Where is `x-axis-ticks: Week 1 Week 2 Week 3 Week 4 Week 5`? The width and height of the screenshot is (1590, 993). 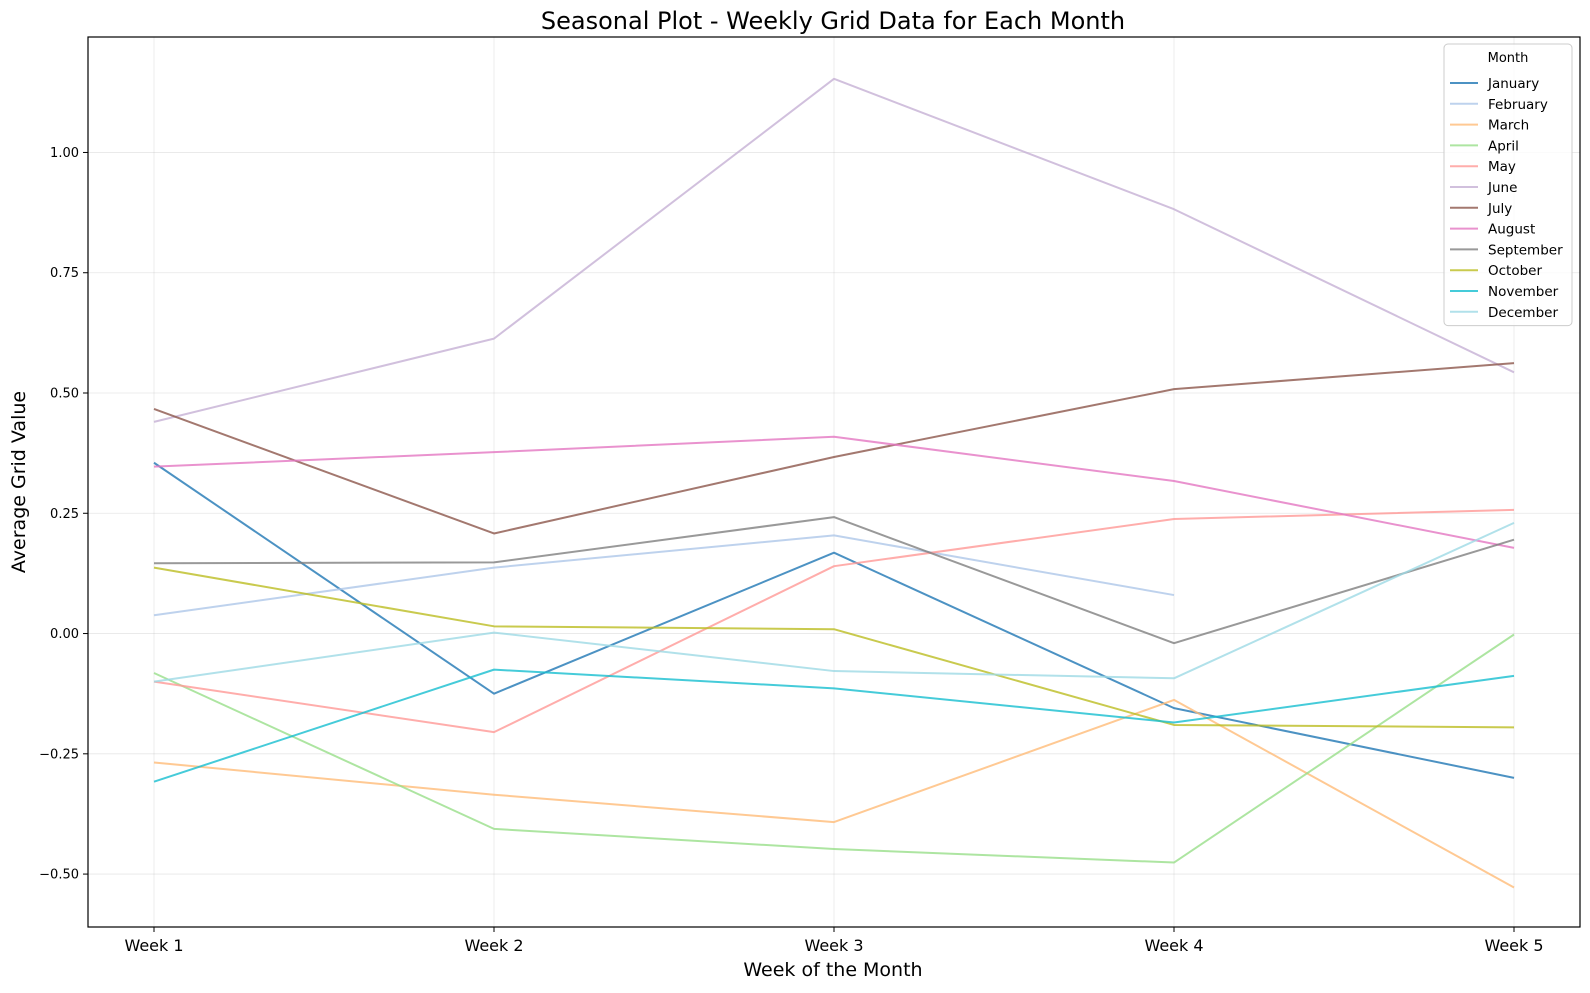 x-axis-ticks: Week 1 Week 2 Week 3 Week 4 Week 5 is located at coordinates (834, 941).